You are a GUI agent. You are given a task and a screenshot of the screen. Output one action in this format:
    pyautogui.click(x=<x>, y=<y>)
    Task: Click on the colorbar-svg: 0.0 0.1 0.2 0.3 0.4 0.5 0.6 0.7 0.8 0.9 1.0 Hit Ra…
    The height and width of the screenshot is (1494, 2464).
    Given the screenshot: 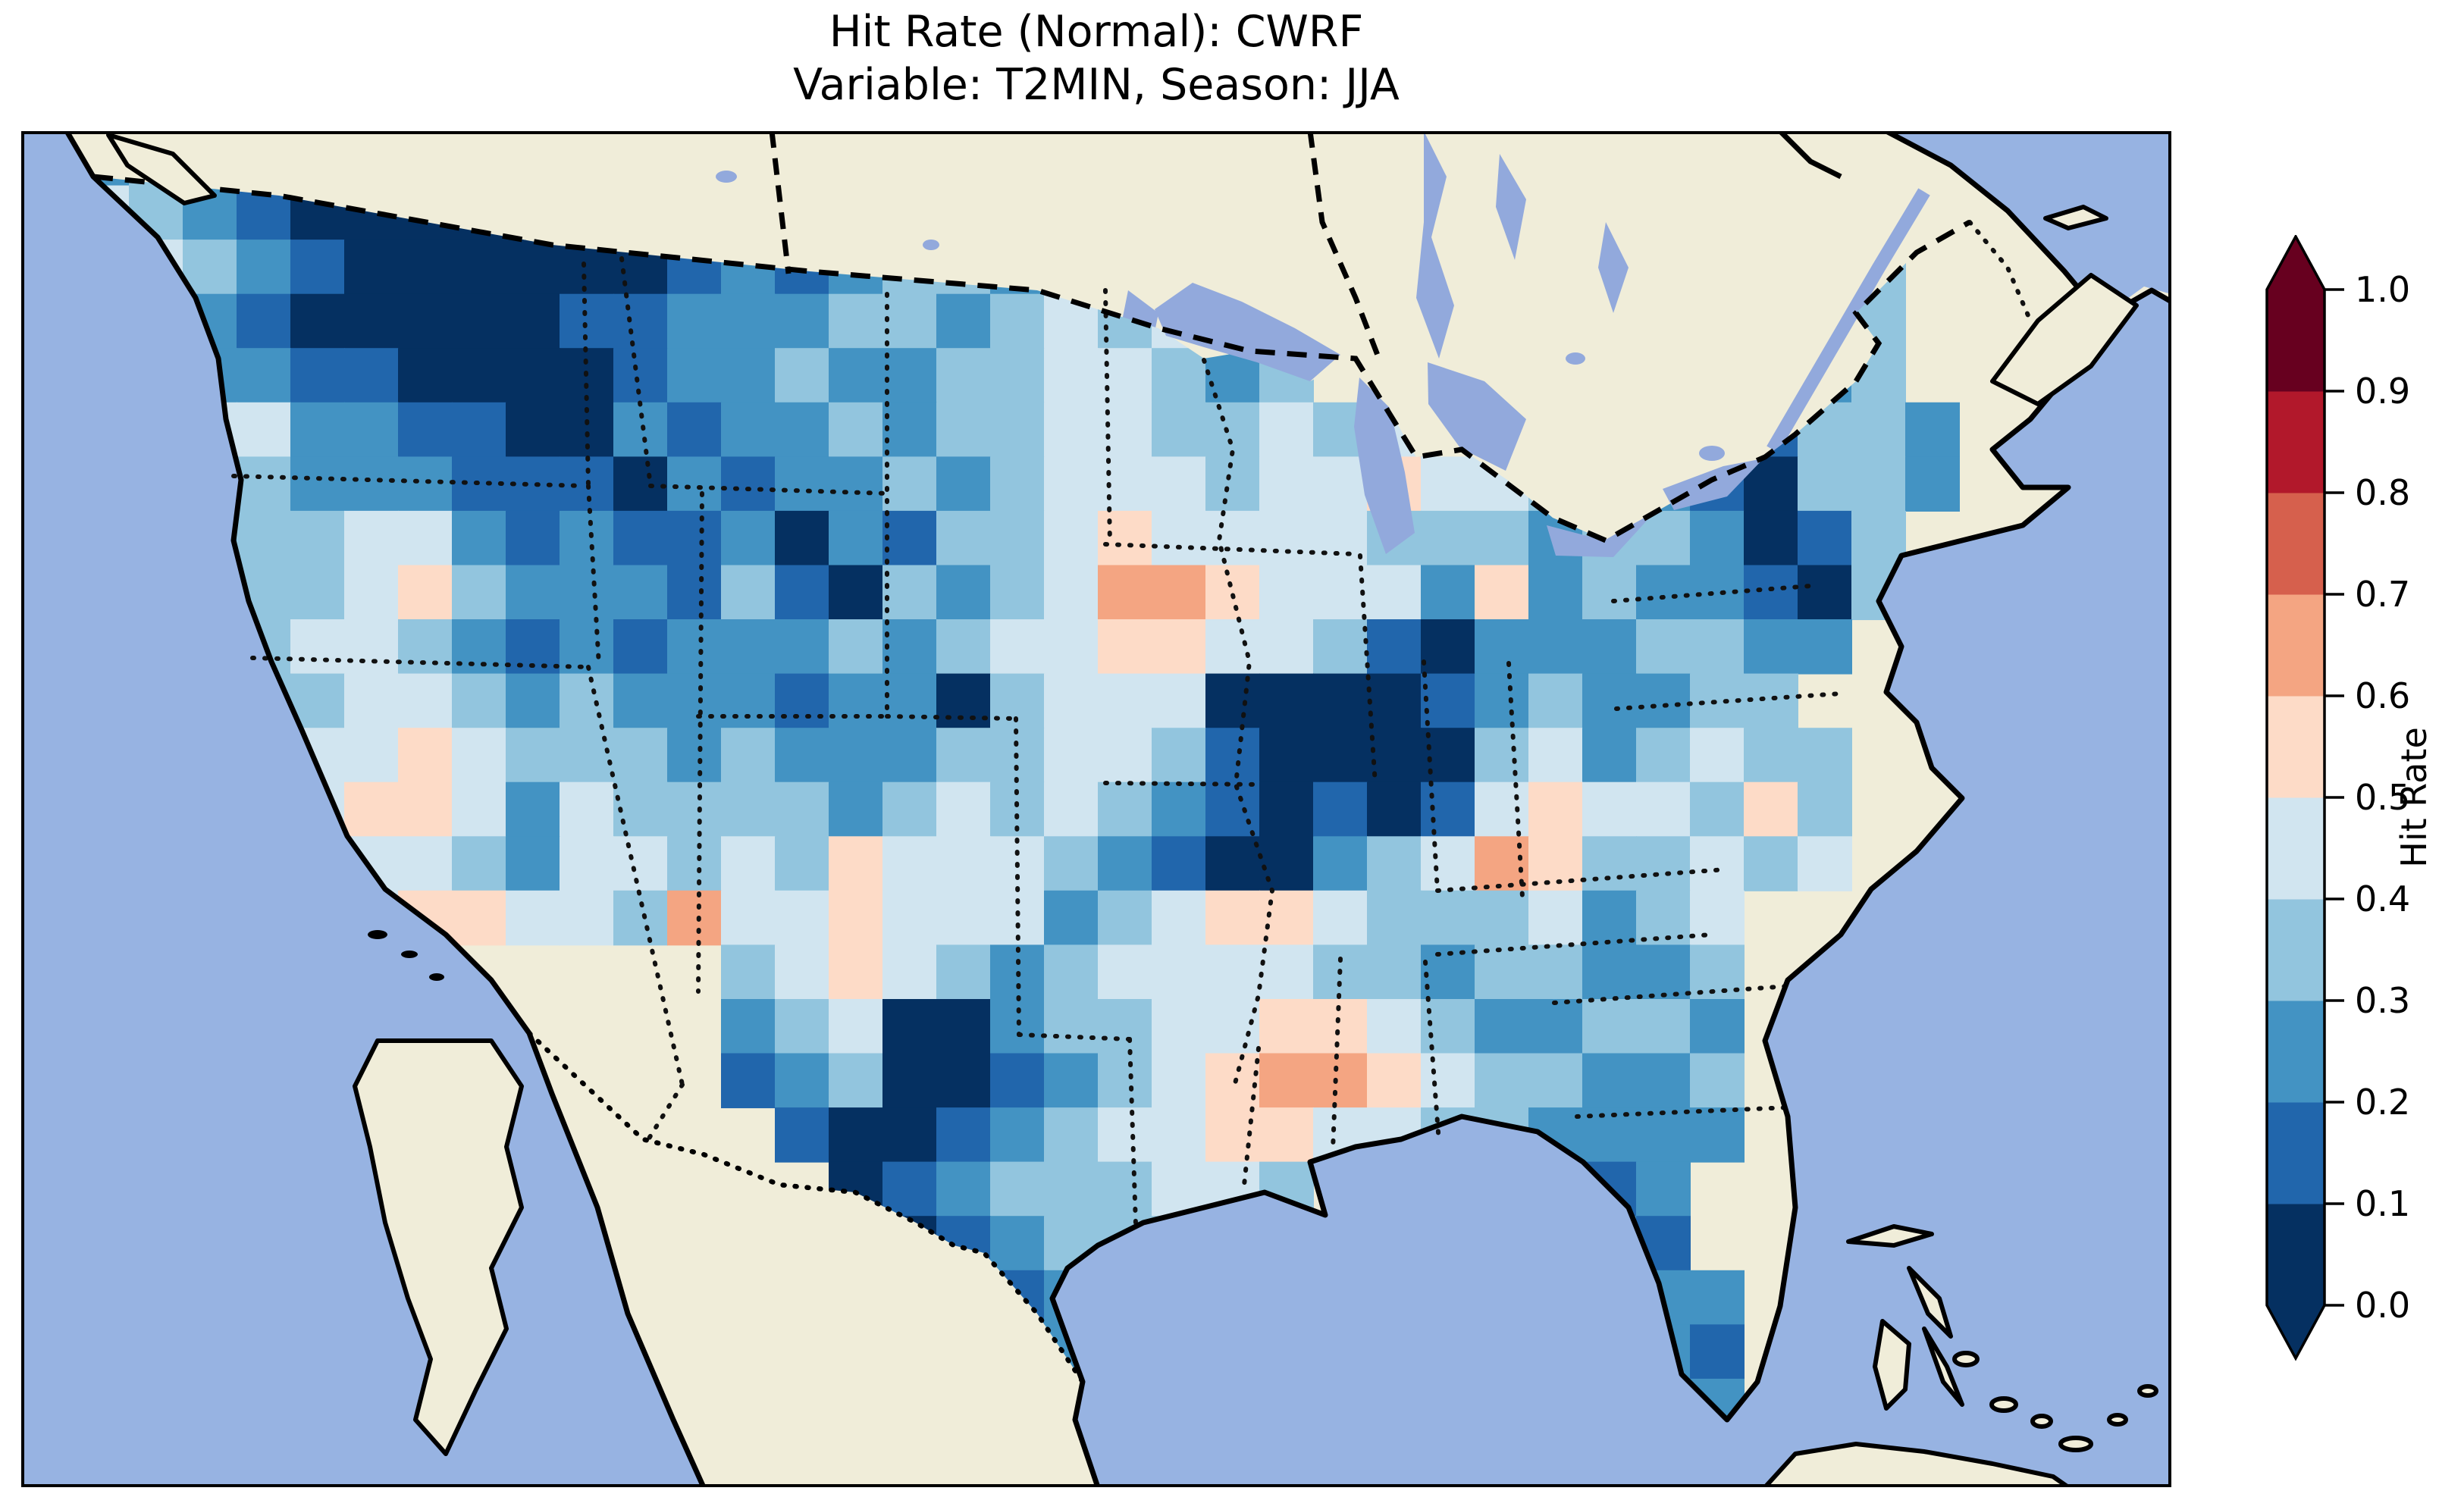 What is the action you would take?
    pyautogui.click(x=2350, y=798)
    